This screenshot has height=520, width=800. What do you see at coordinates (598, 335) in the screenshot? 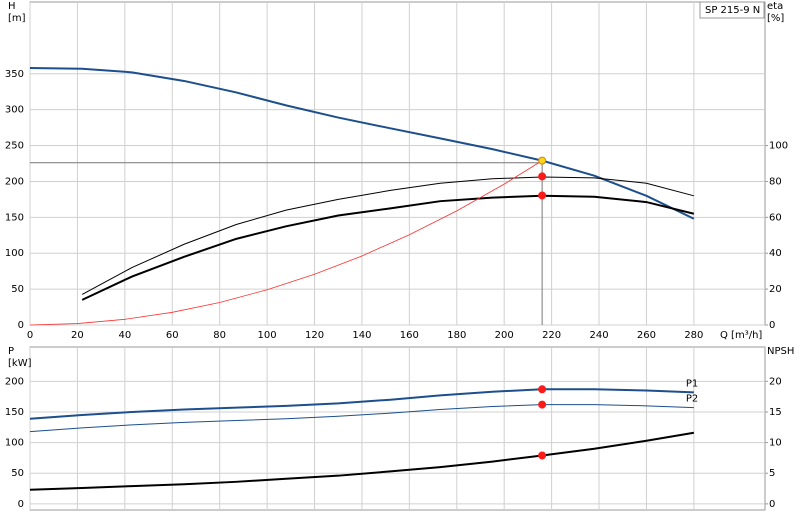
I see `x-tick-label: 240` at bounding box center [598, 335].